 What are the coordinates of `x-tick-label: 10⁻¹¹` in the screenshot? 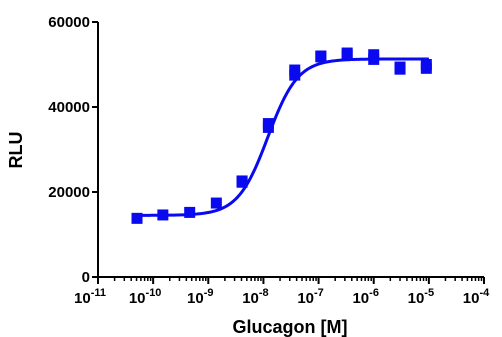 It's located at (90, 297).